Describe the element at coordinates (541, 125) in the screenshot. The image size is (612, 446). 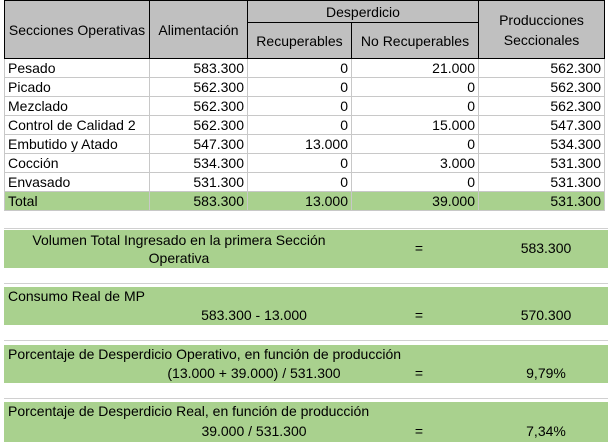
I see `row-produccion: 547.300` at that location.